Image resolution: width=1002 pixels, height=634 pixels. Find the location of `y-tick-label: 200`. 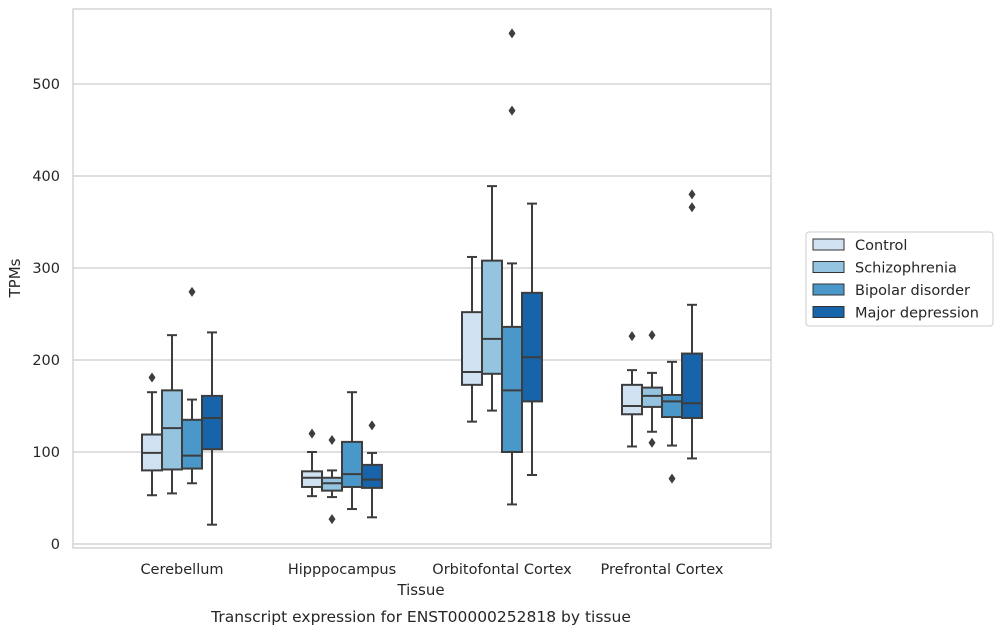

y-tick-label: 200 is located at coordinates (46, 361).